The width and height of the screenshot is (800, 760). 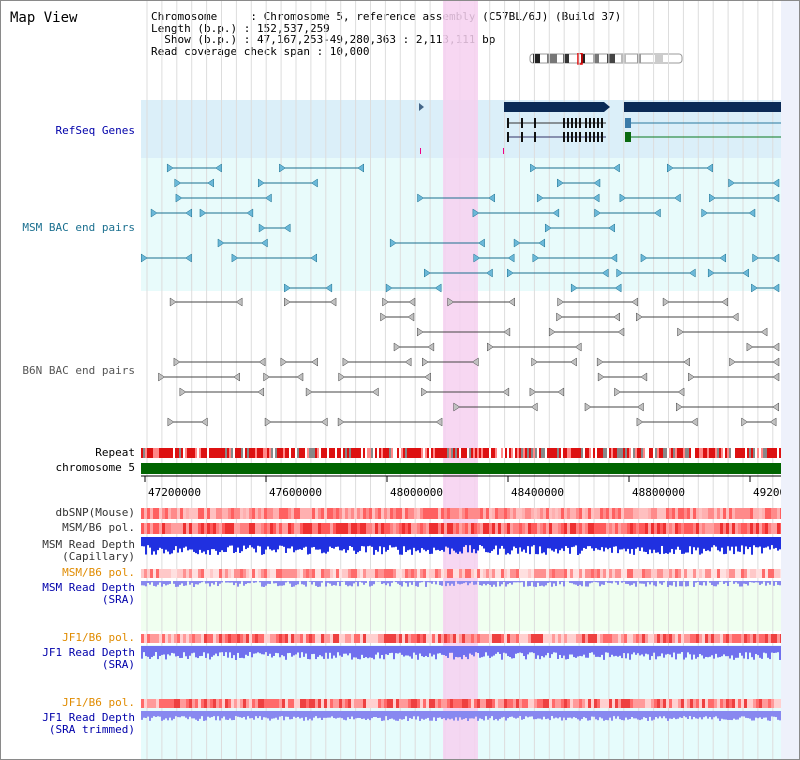 I want to click on track-label-refseq: RefSeq Genes, so click(x=95, y=130).